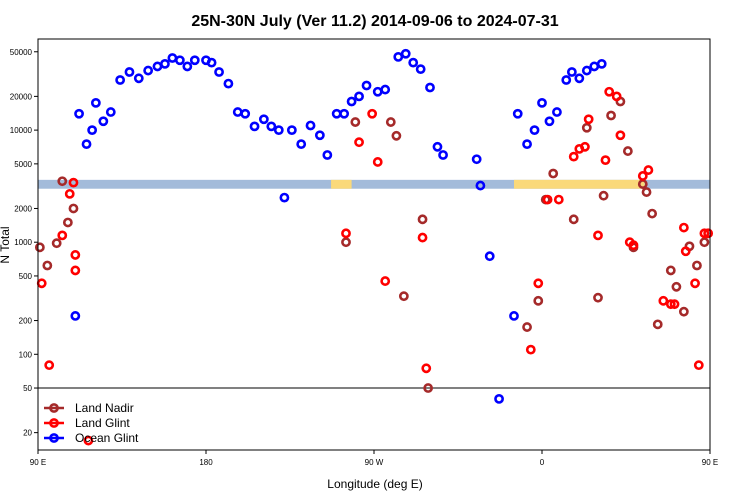  Describe the element at coordinates (26, 276) in the screenshot. I see `y-tick-label: 500` at that location.